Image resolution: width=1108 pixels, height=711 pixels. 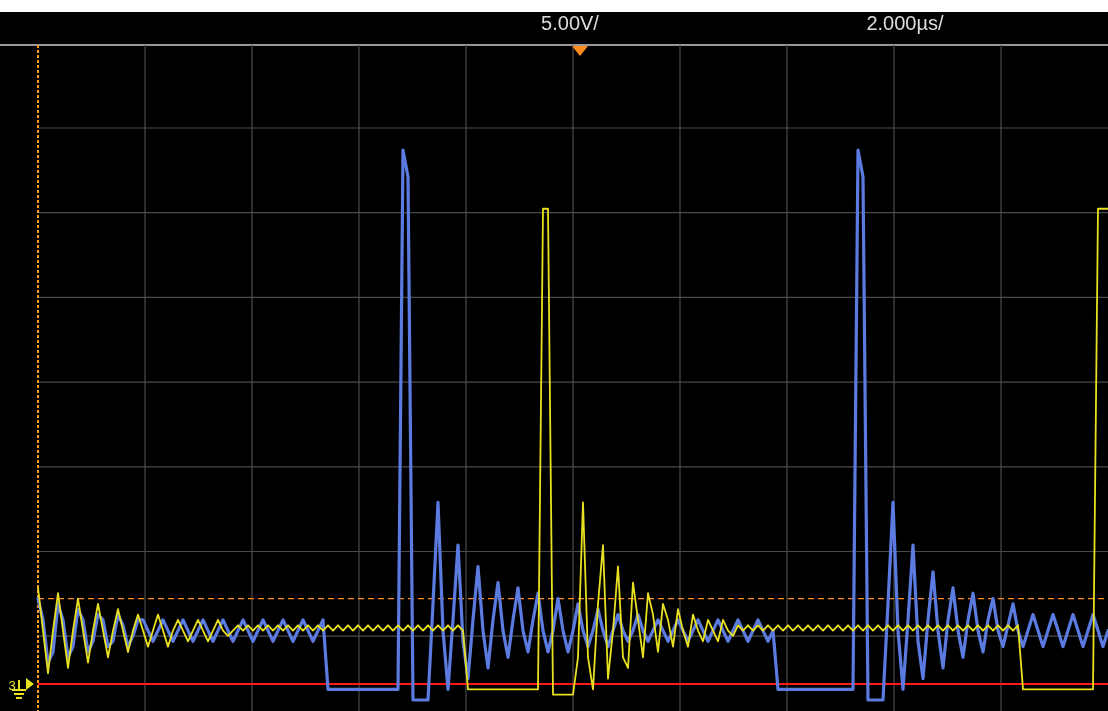 What do you see at coordinates (905, 23) in the screenshot?
I see `text: 2.000µs/` at bounding box center [905, 23].